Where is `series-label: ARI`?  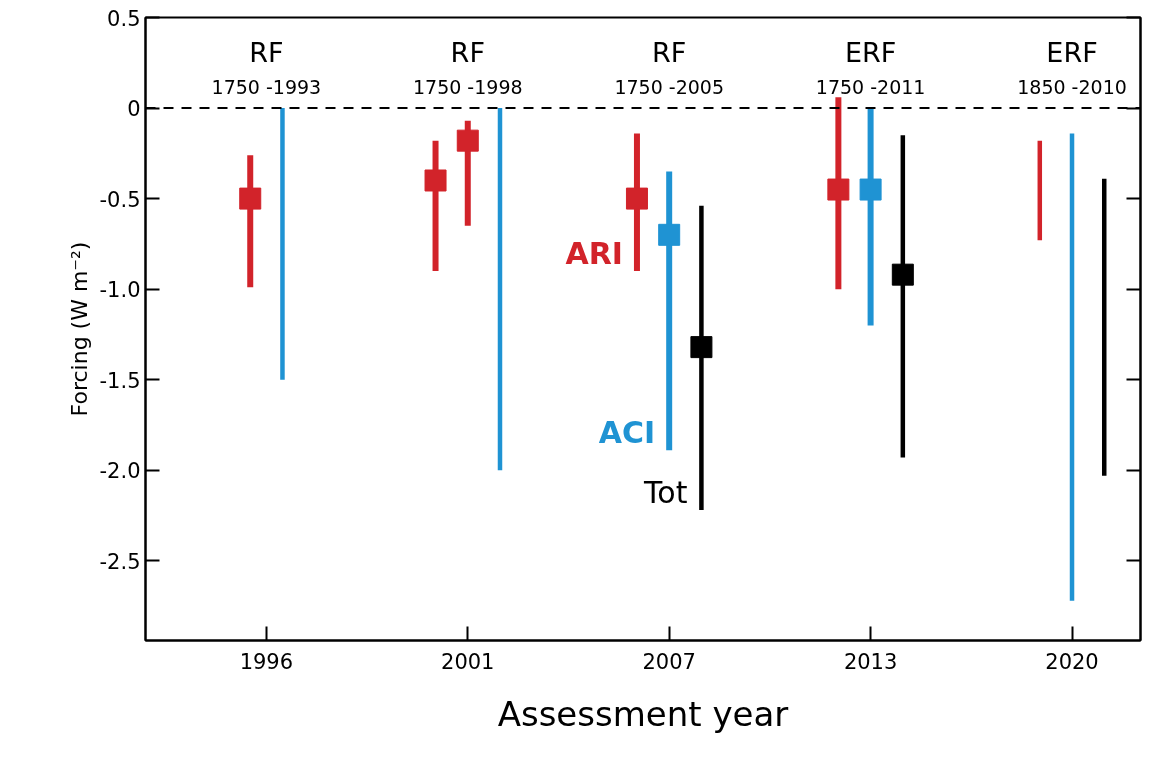 series-label: ARI is located at coordinates (594, 254).